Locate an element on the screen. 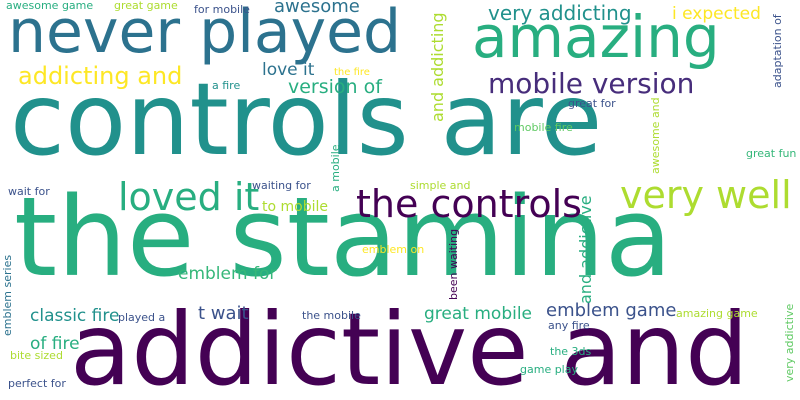 Image resolution: width=800 pixels, height=400 pixels. word-played-a: played a is located at coordinates (142, 317).